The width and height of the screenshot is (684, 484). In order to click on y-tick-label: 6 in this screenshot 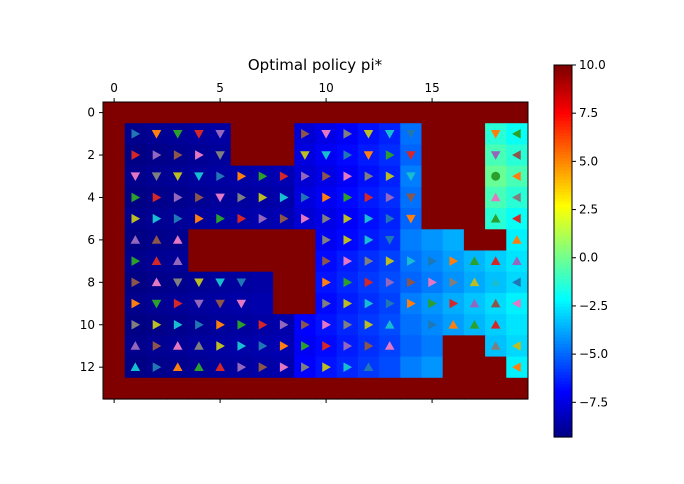, I will do `click(91, 240)`.